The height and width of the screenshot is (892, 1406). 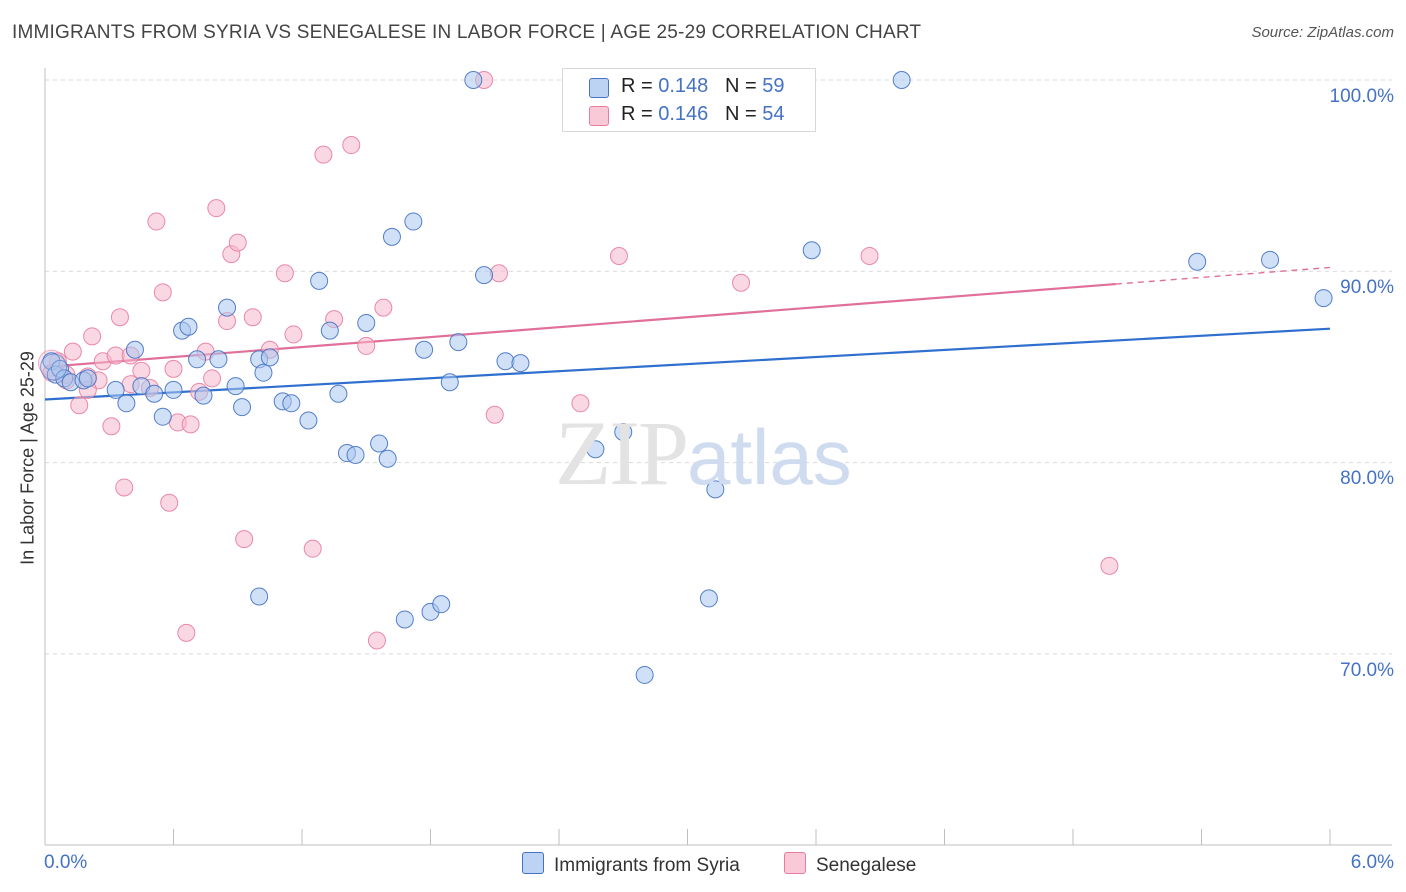 I want to click on y-tick-label-80: 80.0%, so click(x=1367, y=478).